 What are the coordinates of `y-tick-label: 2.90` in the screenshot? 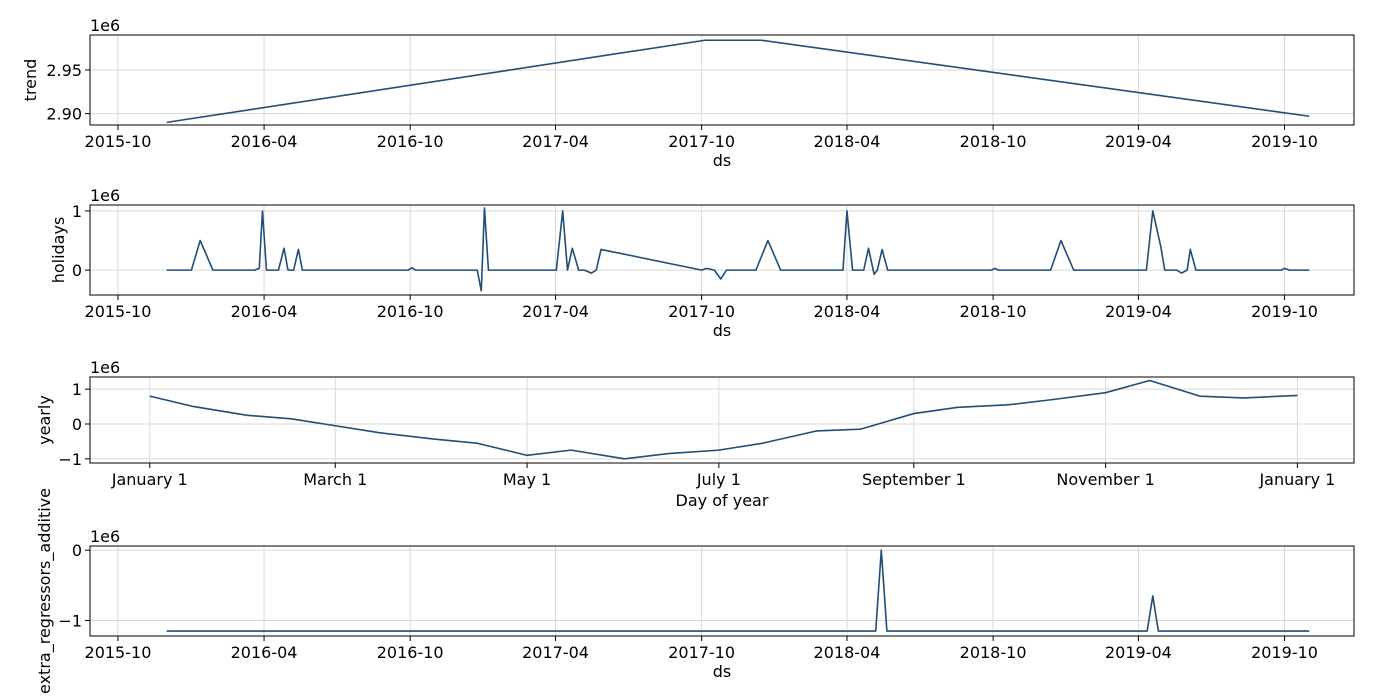 It's located at (64, 114).